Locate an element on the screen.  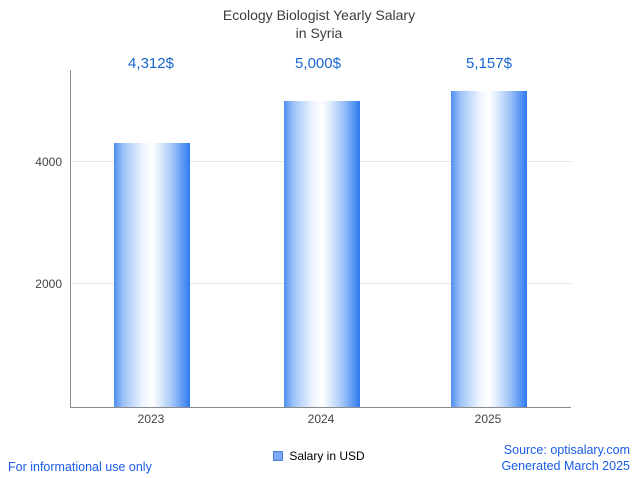
bar-value-label-2023: 4,312$ is located at coordinates (151, 63).